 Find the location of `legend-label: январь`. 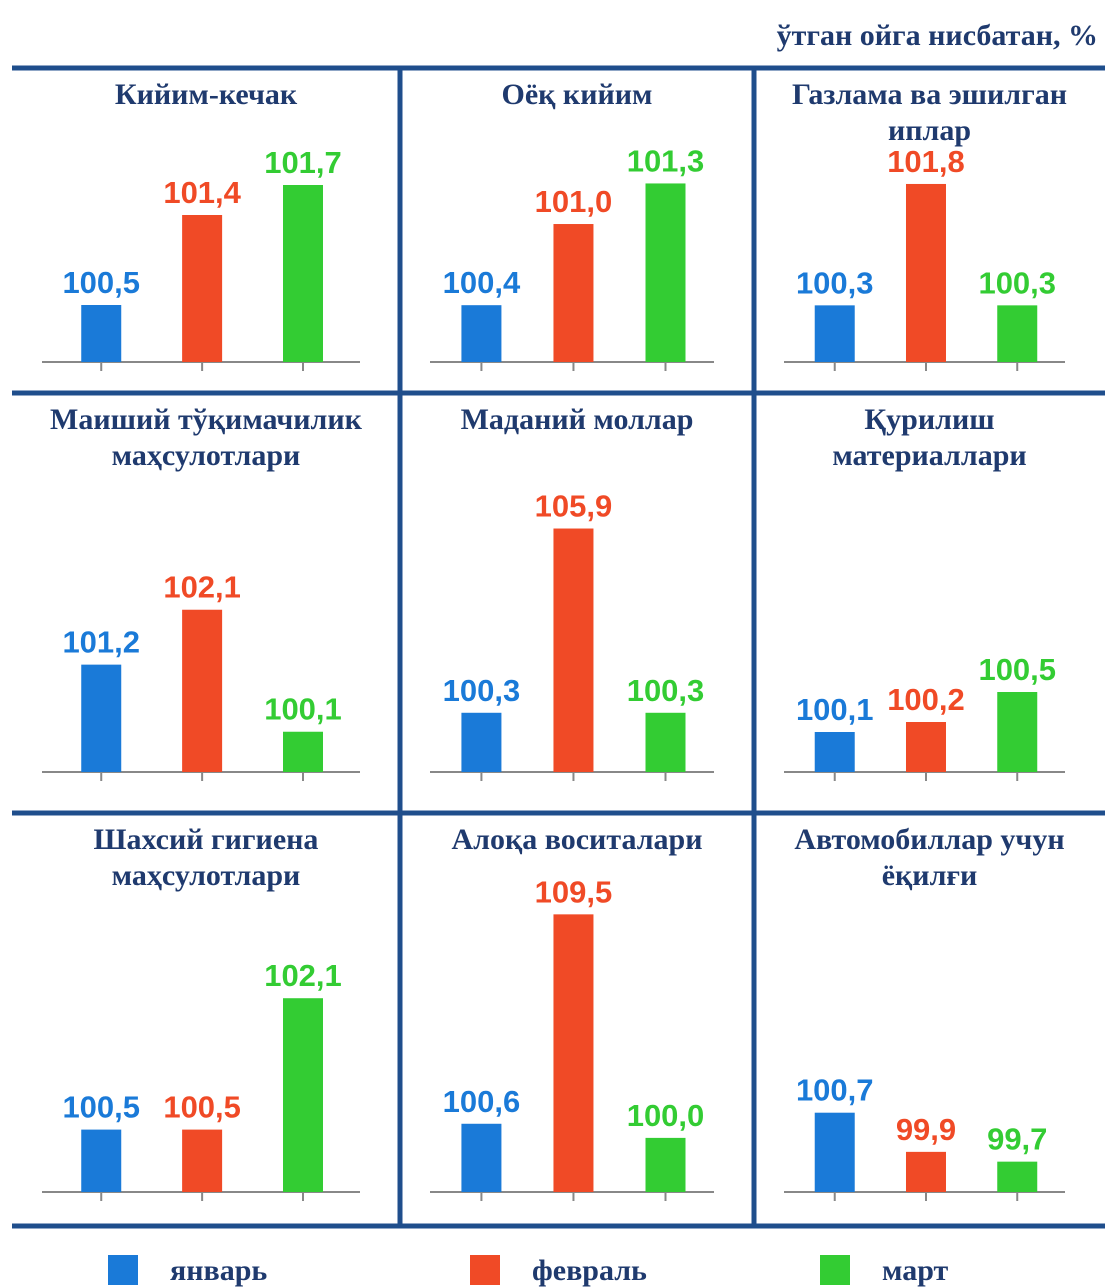

legend-label: январь is located at coordinates (218, 1270).